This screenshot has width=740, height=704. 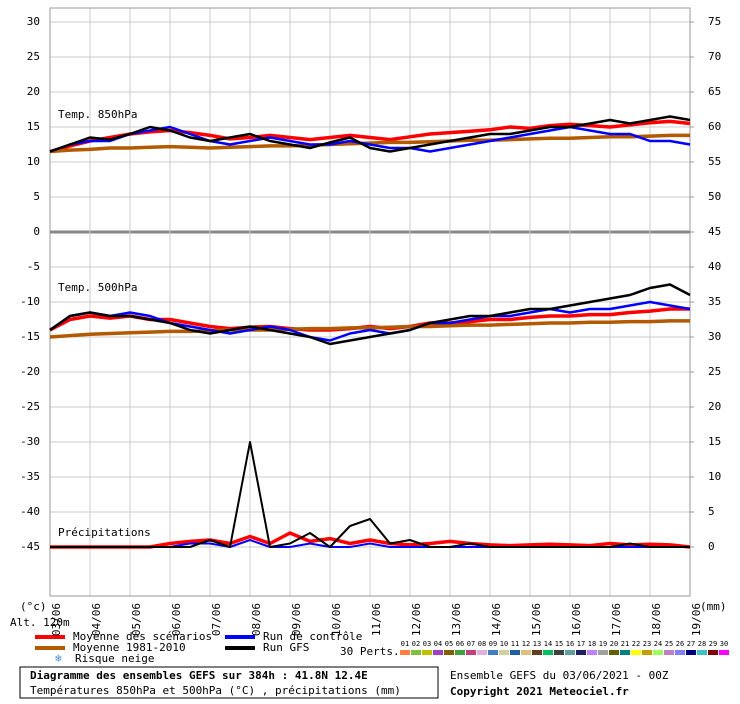 I want to click on y2-tick-label: 0, so click(x=711, y=546).